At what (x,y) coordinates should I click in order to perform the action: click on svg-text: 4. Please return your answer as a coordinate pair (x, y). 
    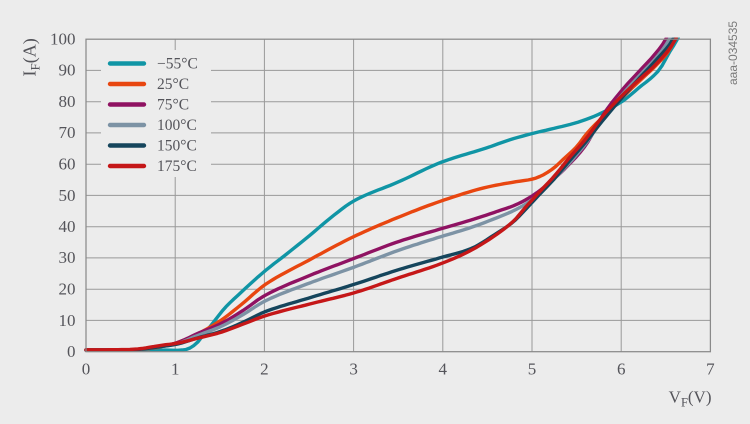
    Looking at the image, I should click on (443, 368).